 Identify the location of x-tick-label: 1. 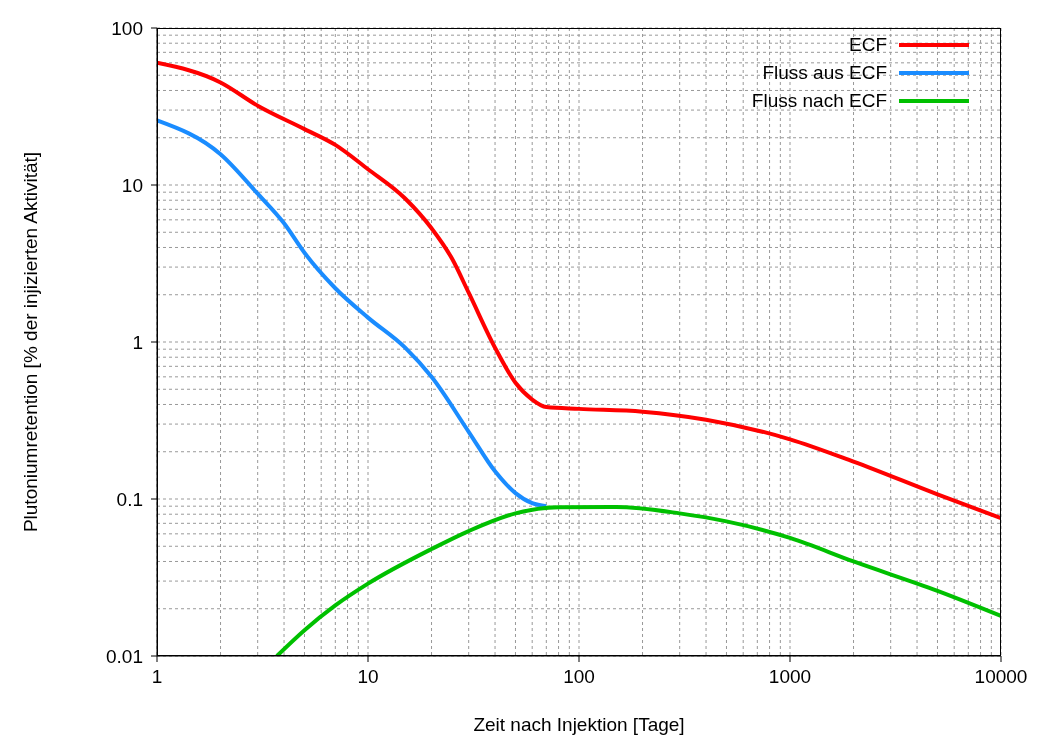
(157, 677).